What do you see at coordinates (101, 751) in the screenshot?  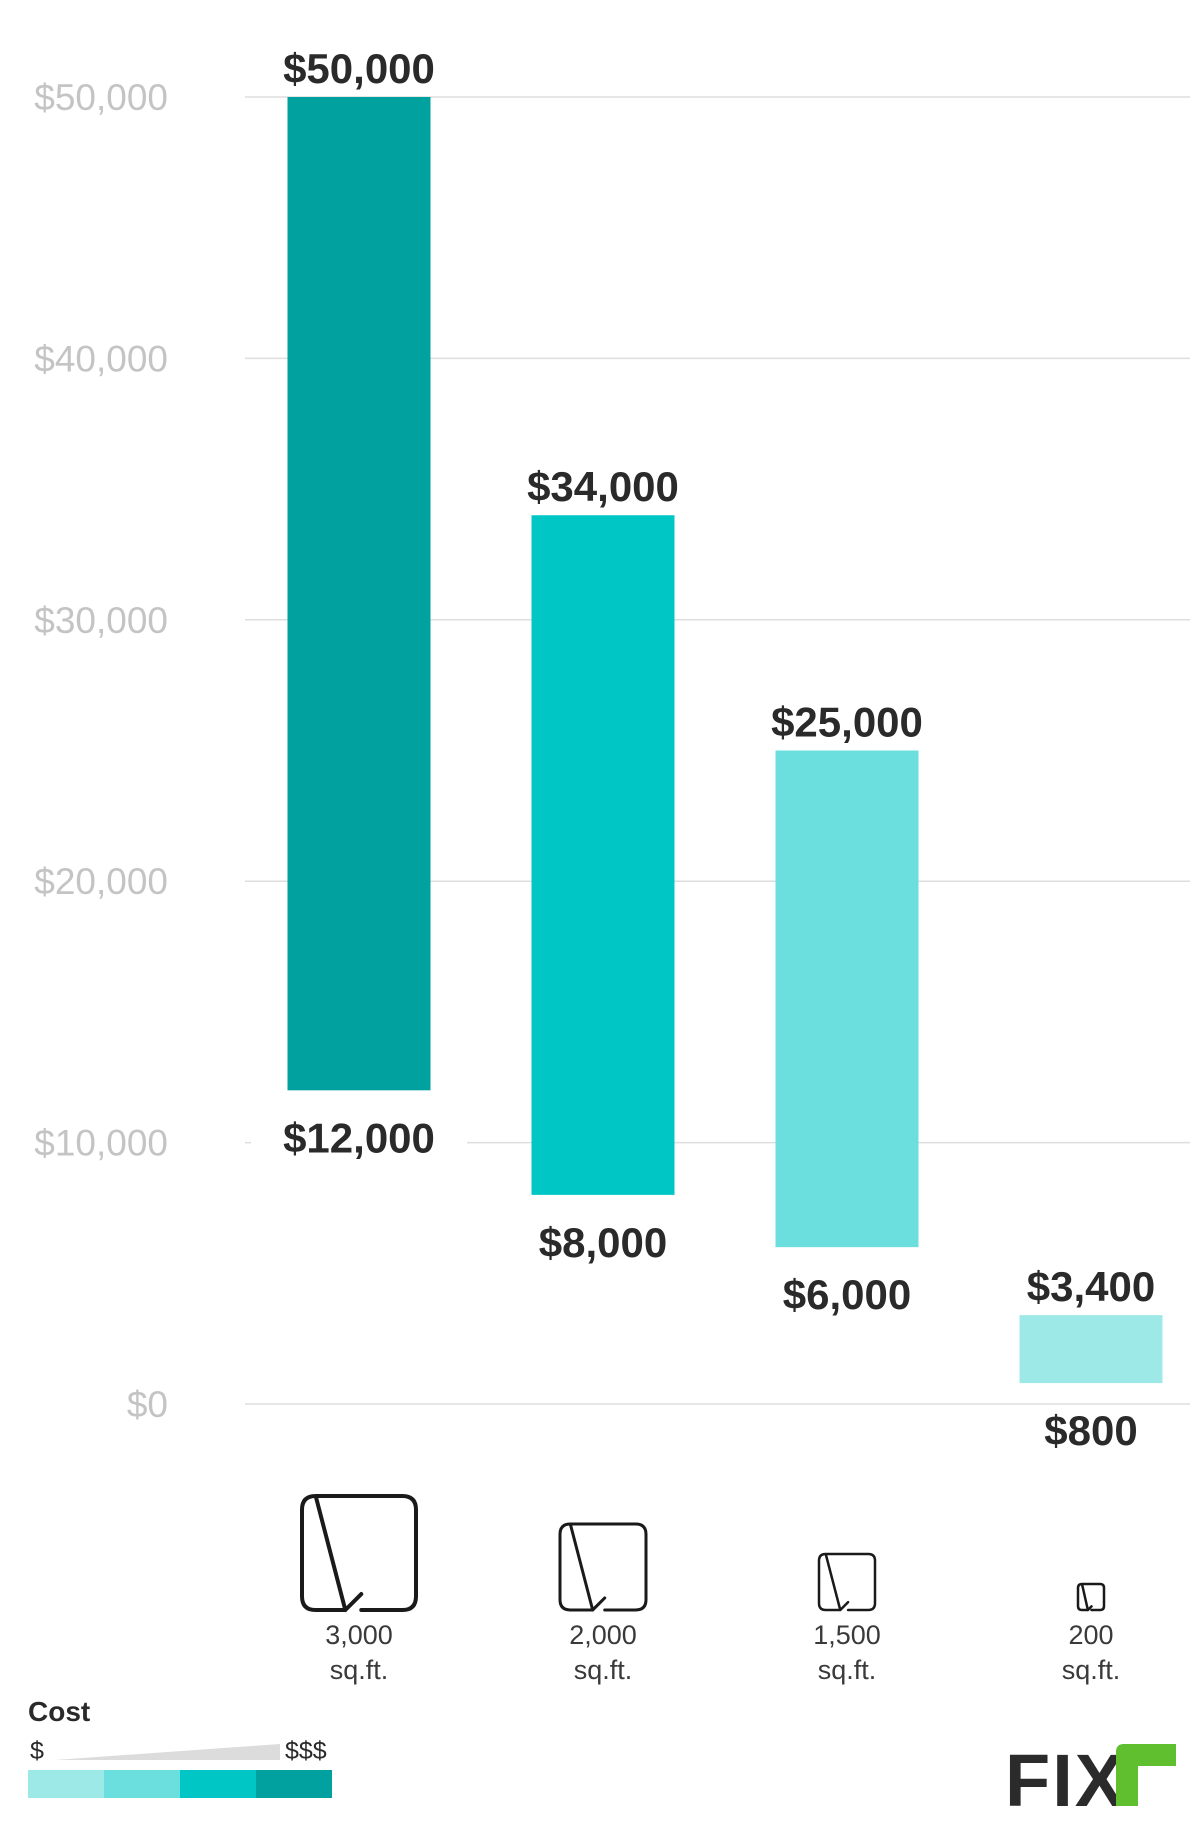 I see `y-axis-ticks: $0 $10,000 $20,000 $30,000 $40,000 $50,000` at bounding box center [101, 751].